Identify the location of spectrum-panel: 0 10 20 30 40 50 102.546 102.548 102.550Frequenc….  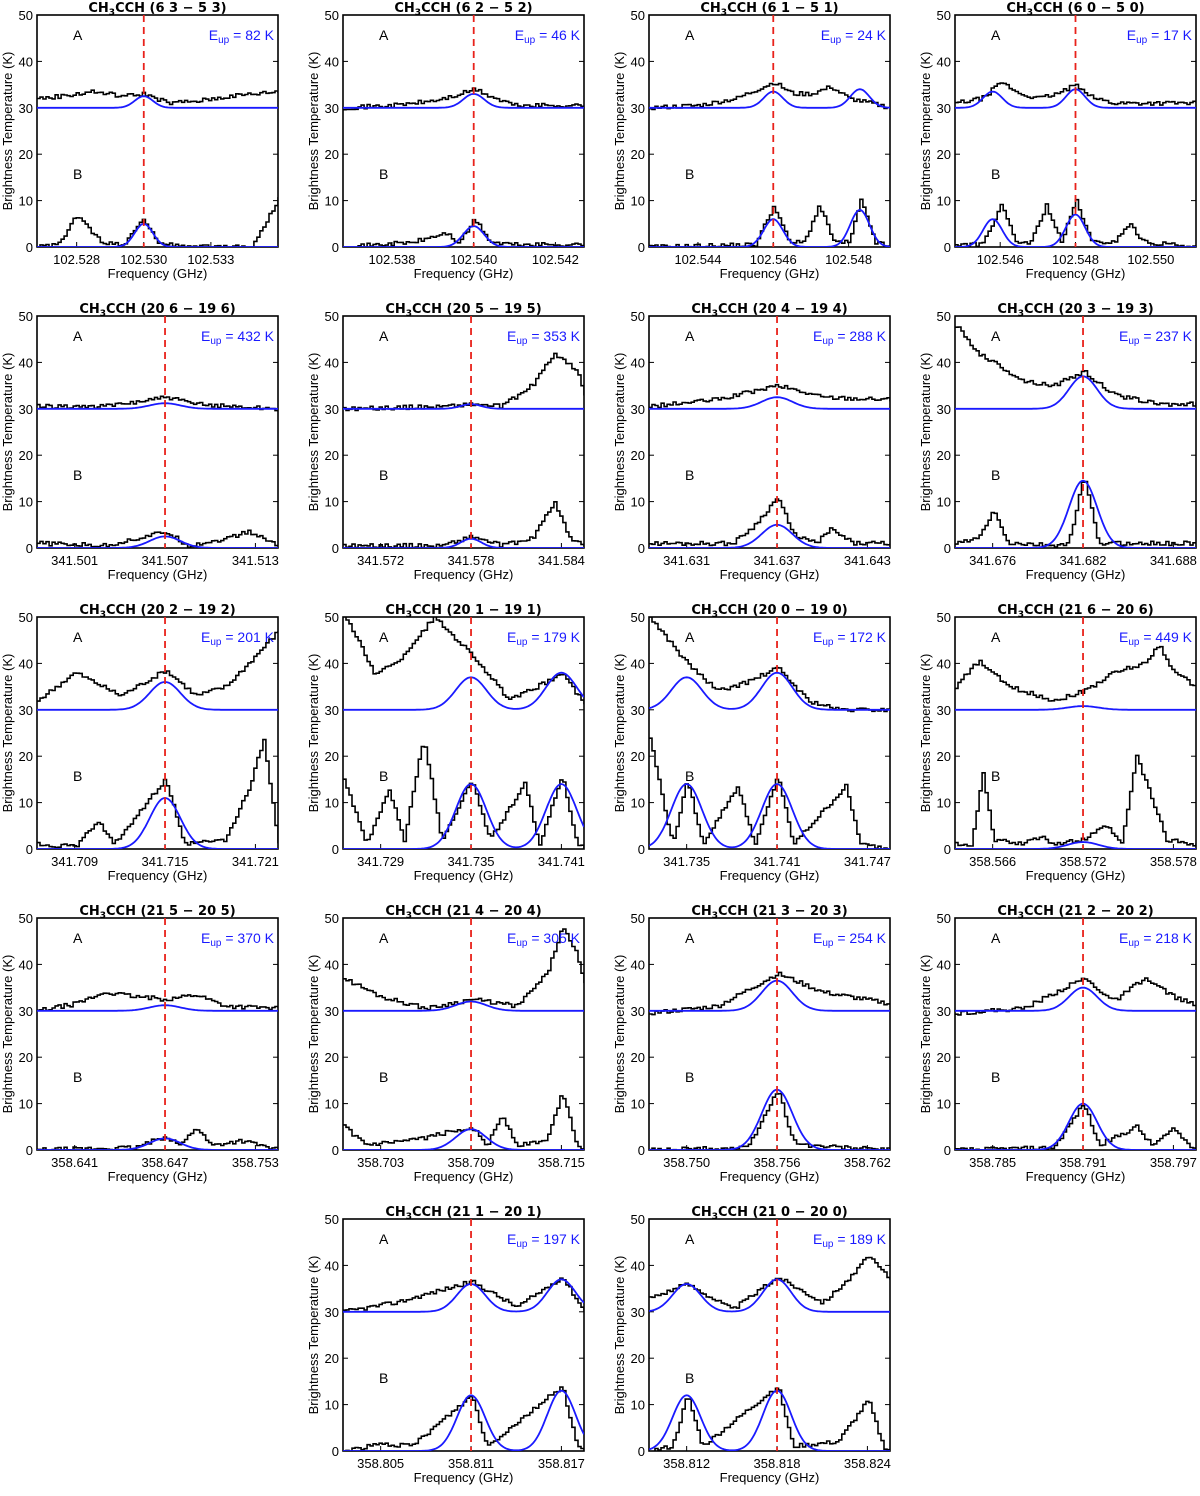
(1057, 141).